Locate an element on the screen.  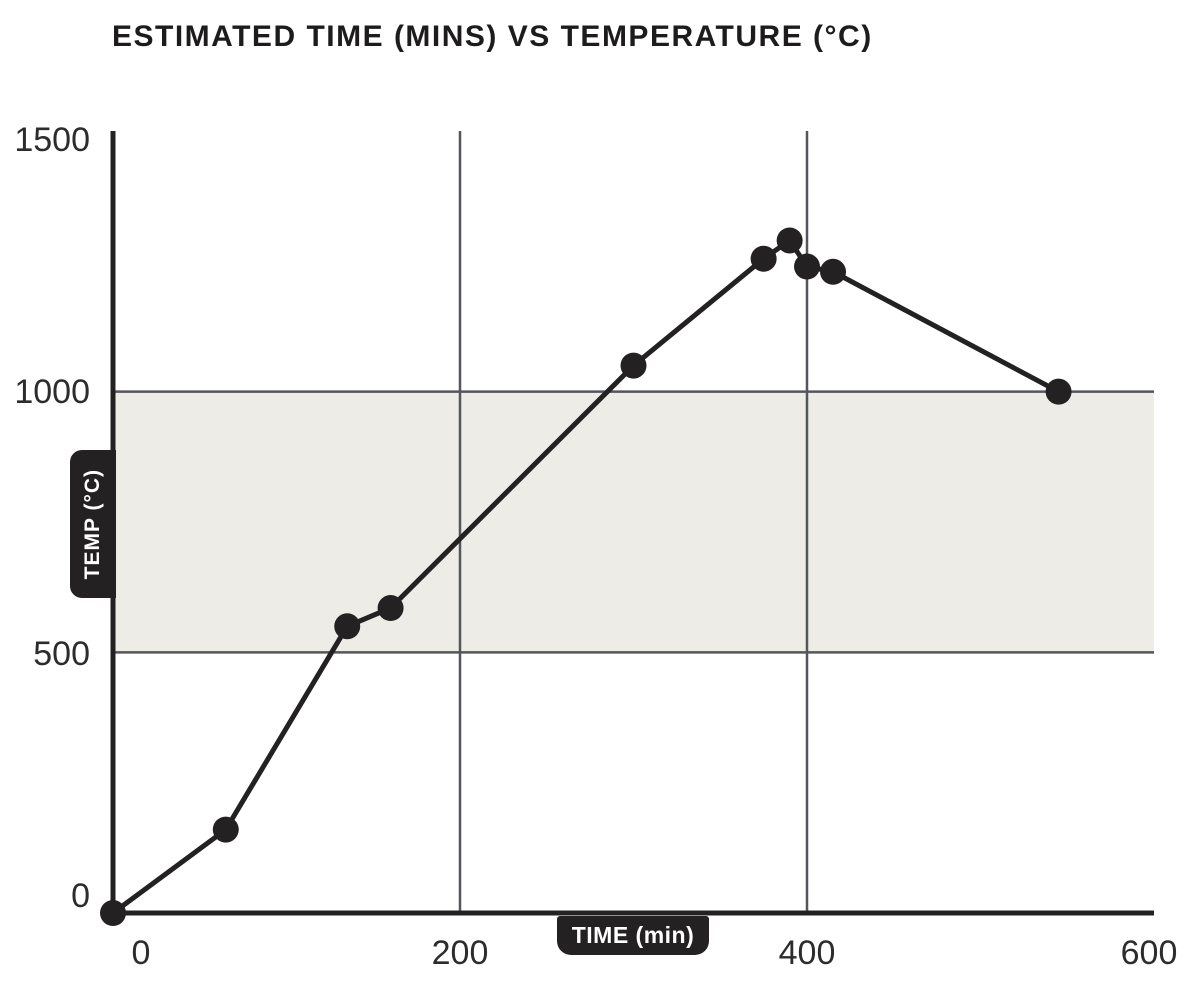
y-tick-label-500: 500 is located at coordinates (61, 654).